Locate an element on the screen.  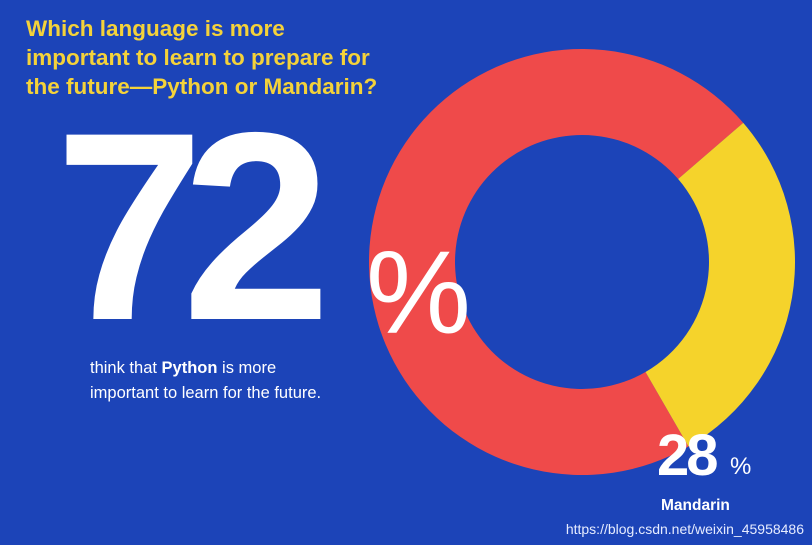
mandarin-percentage-value: 28 is located at coordinates (687, 455).